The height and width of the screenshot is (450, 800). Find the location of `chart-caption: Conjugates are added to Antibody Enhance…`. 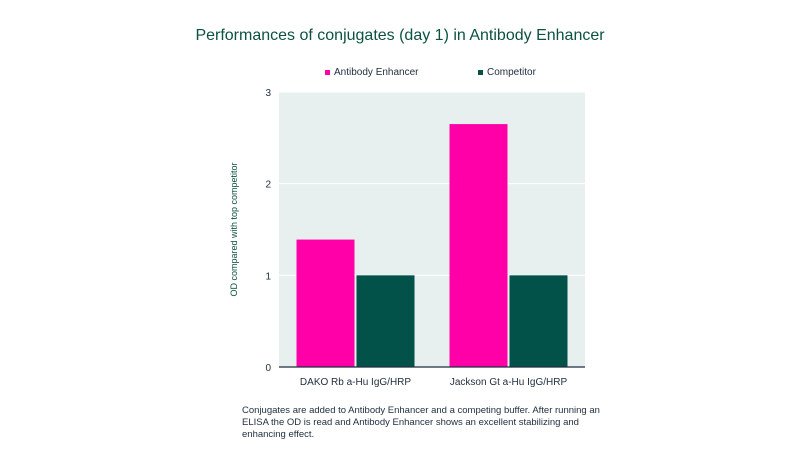

chart-caption: Conjugates are added to Antibody Enhance… is located at coordinates (421, 422).